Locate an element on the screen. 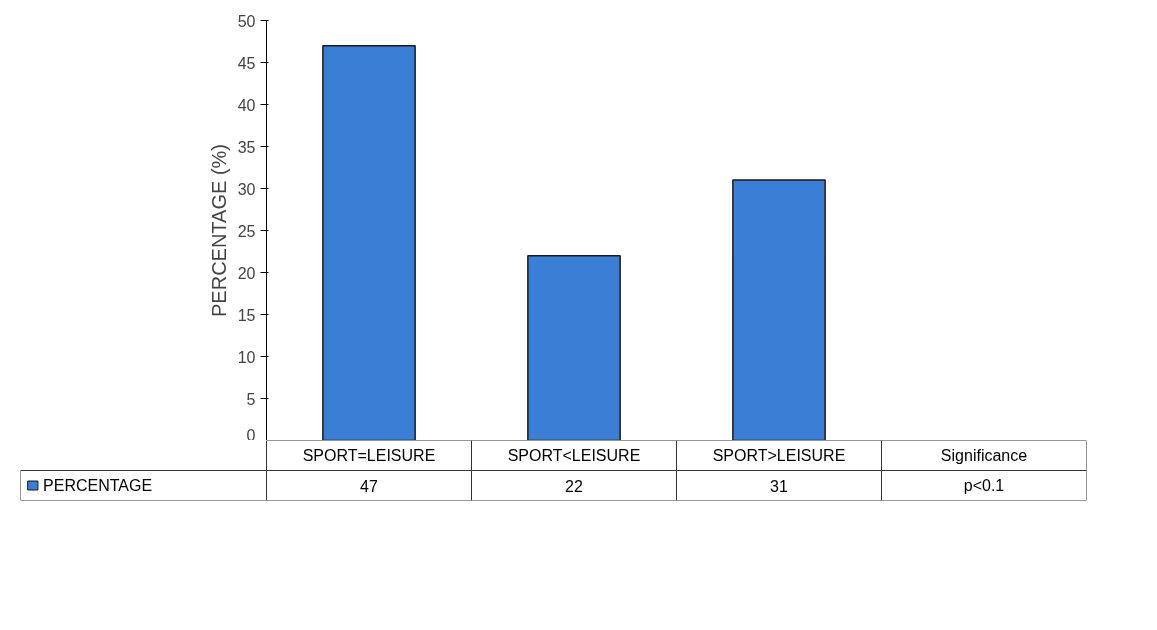 The image size is (1157, 630). y-tick-label: 40 is located at coordinates (246, 105).